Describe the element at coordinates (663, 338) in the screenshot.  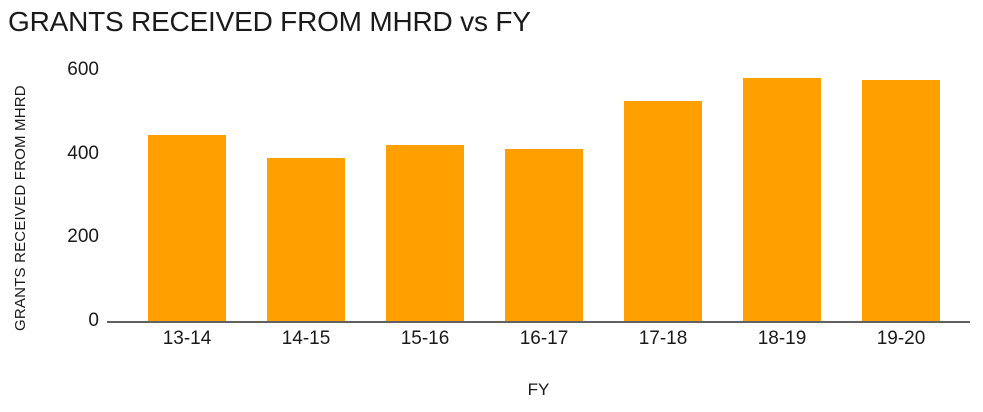
I see `x-tick-17-18: 17-18` at that location.